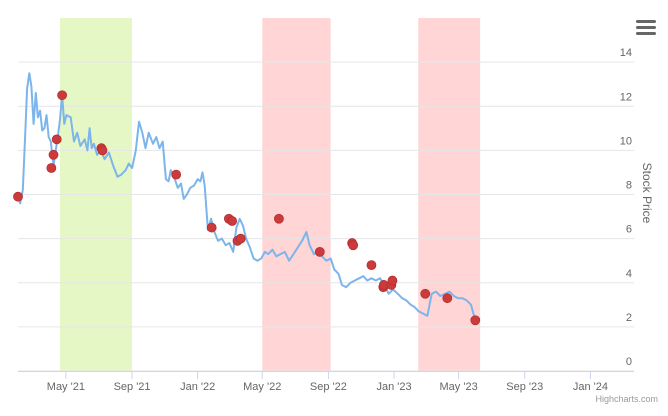 Image resolution: width=668 pixels, height=416 pixels. I want to click on y-tick-label: 6, so click(629, 230).